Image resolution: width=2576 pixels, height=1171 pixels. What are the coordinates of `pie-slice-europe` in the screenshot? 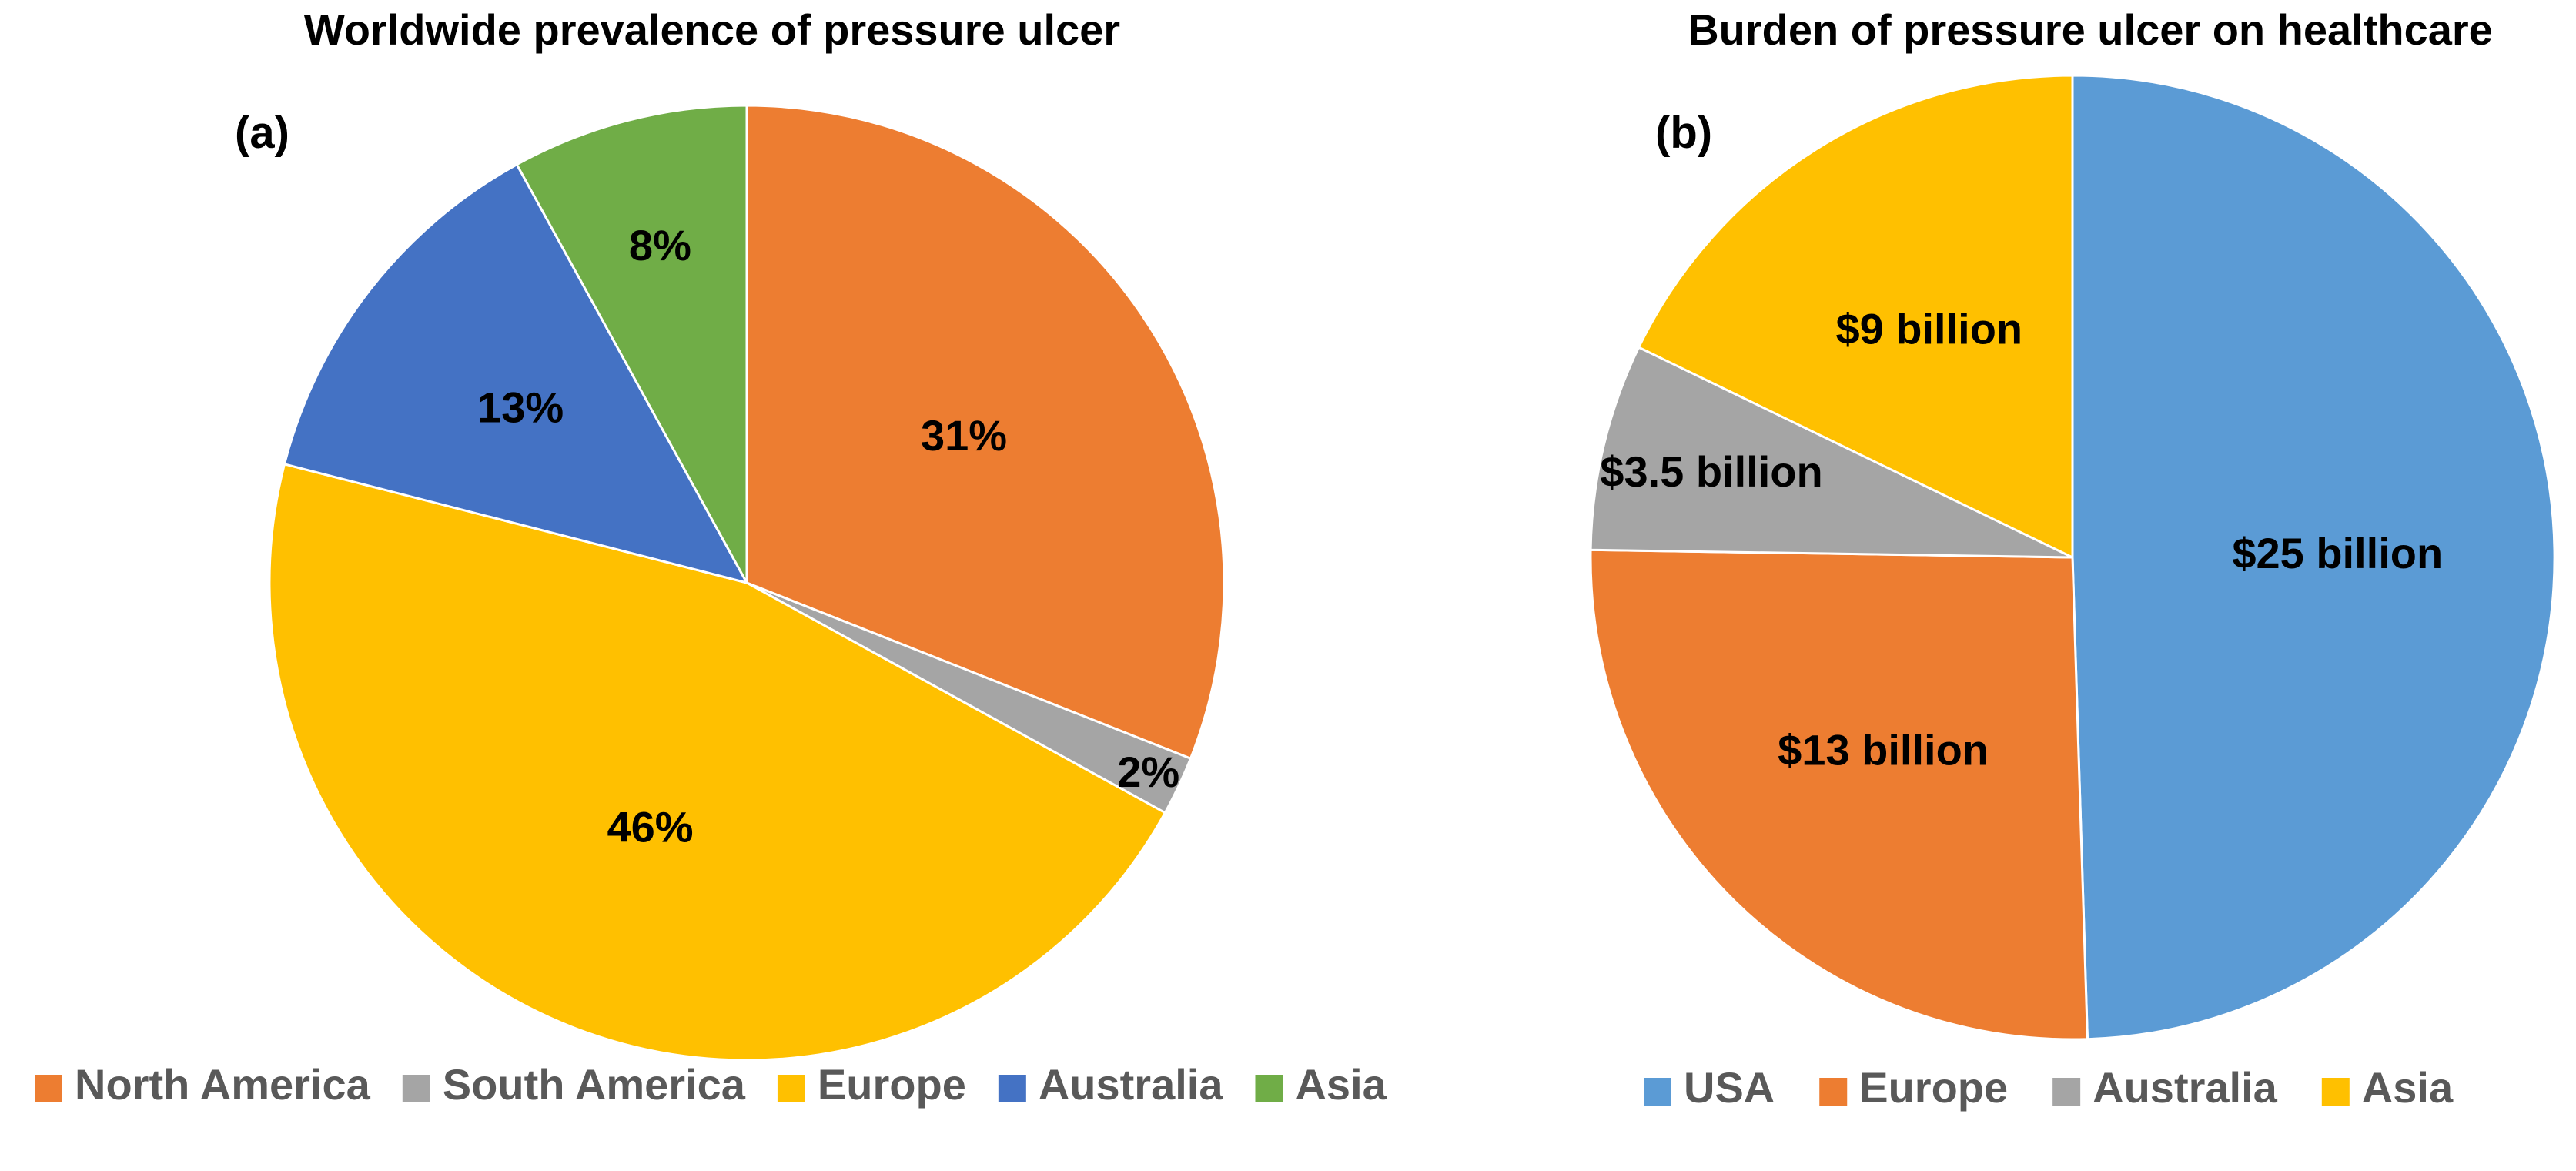 It's located at (1839, 794).